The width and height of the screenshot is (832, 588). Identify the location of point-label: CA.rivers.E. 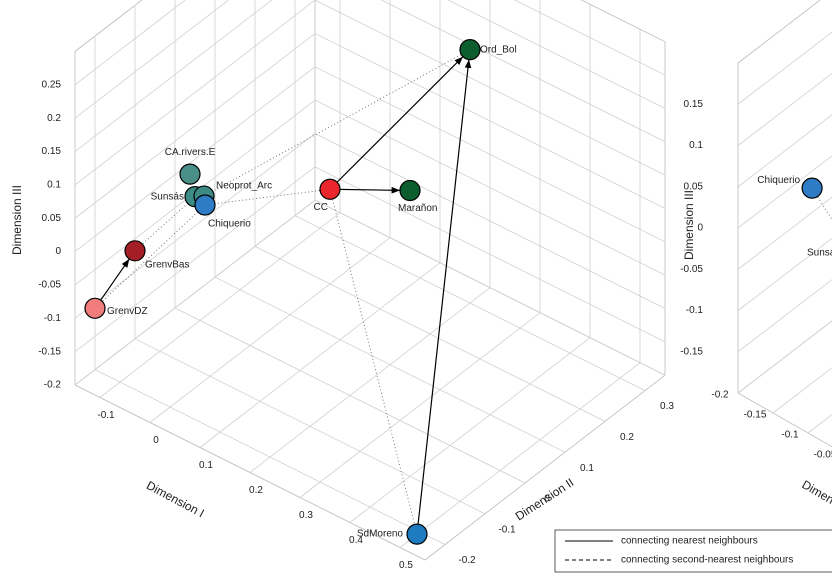
(190, 152).